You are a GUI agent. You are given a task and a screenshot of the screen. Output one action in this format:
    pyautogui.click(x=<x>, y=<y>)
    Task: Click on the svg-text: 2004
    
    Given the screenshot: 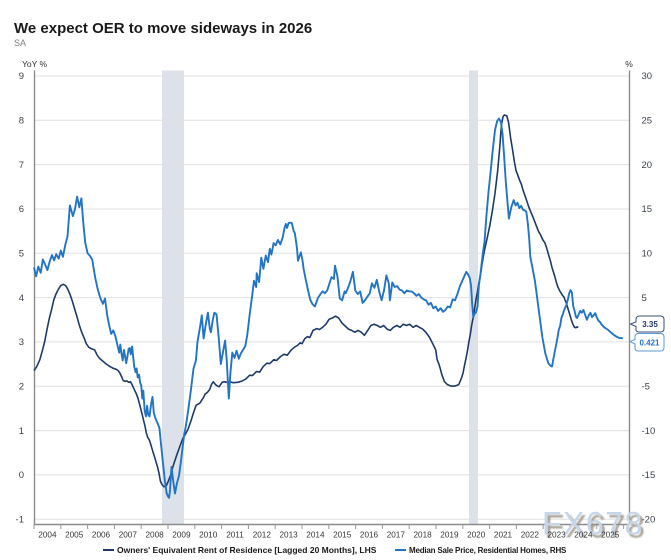 What is the action you would take?
    pyautogui.click(x=47, y=535)
    